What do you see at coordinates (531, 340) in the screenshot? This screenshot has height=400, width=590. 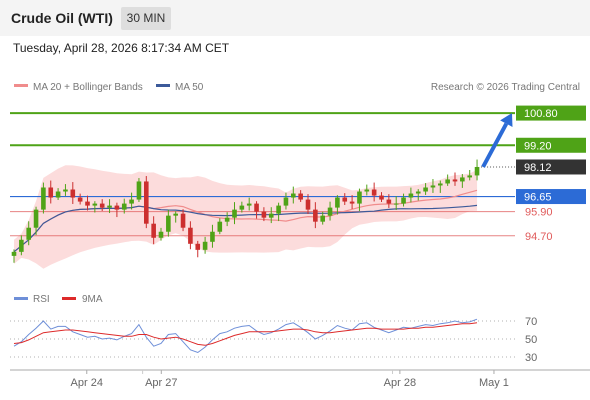 I see `rsi-tick-label: 50` at bounding box center [531, 340].